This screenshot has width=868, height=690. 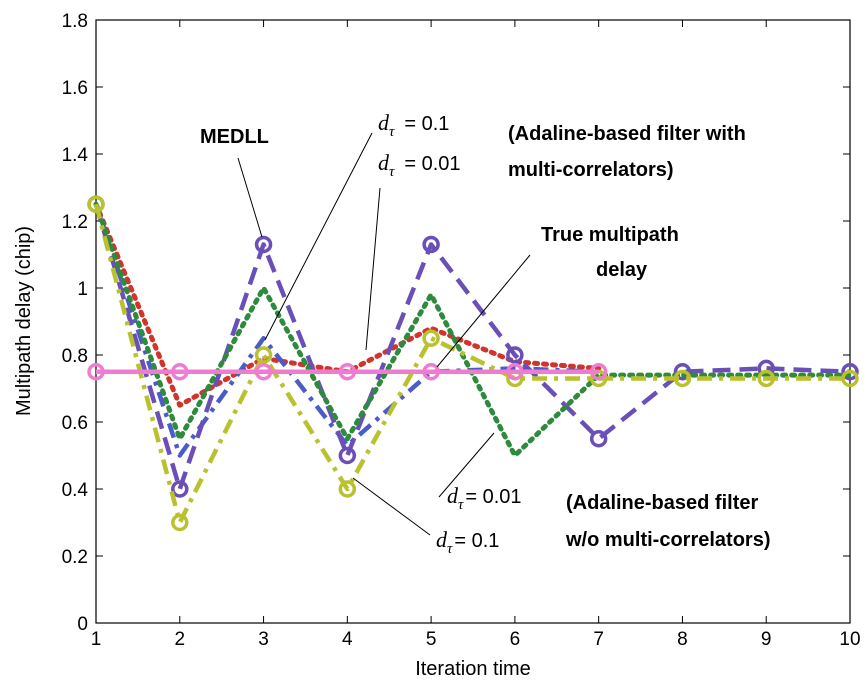 What do you see at coordinates (515, 639) in the screenshot?
I see `x-tick-label: 6` at bounding box center [515, 639].